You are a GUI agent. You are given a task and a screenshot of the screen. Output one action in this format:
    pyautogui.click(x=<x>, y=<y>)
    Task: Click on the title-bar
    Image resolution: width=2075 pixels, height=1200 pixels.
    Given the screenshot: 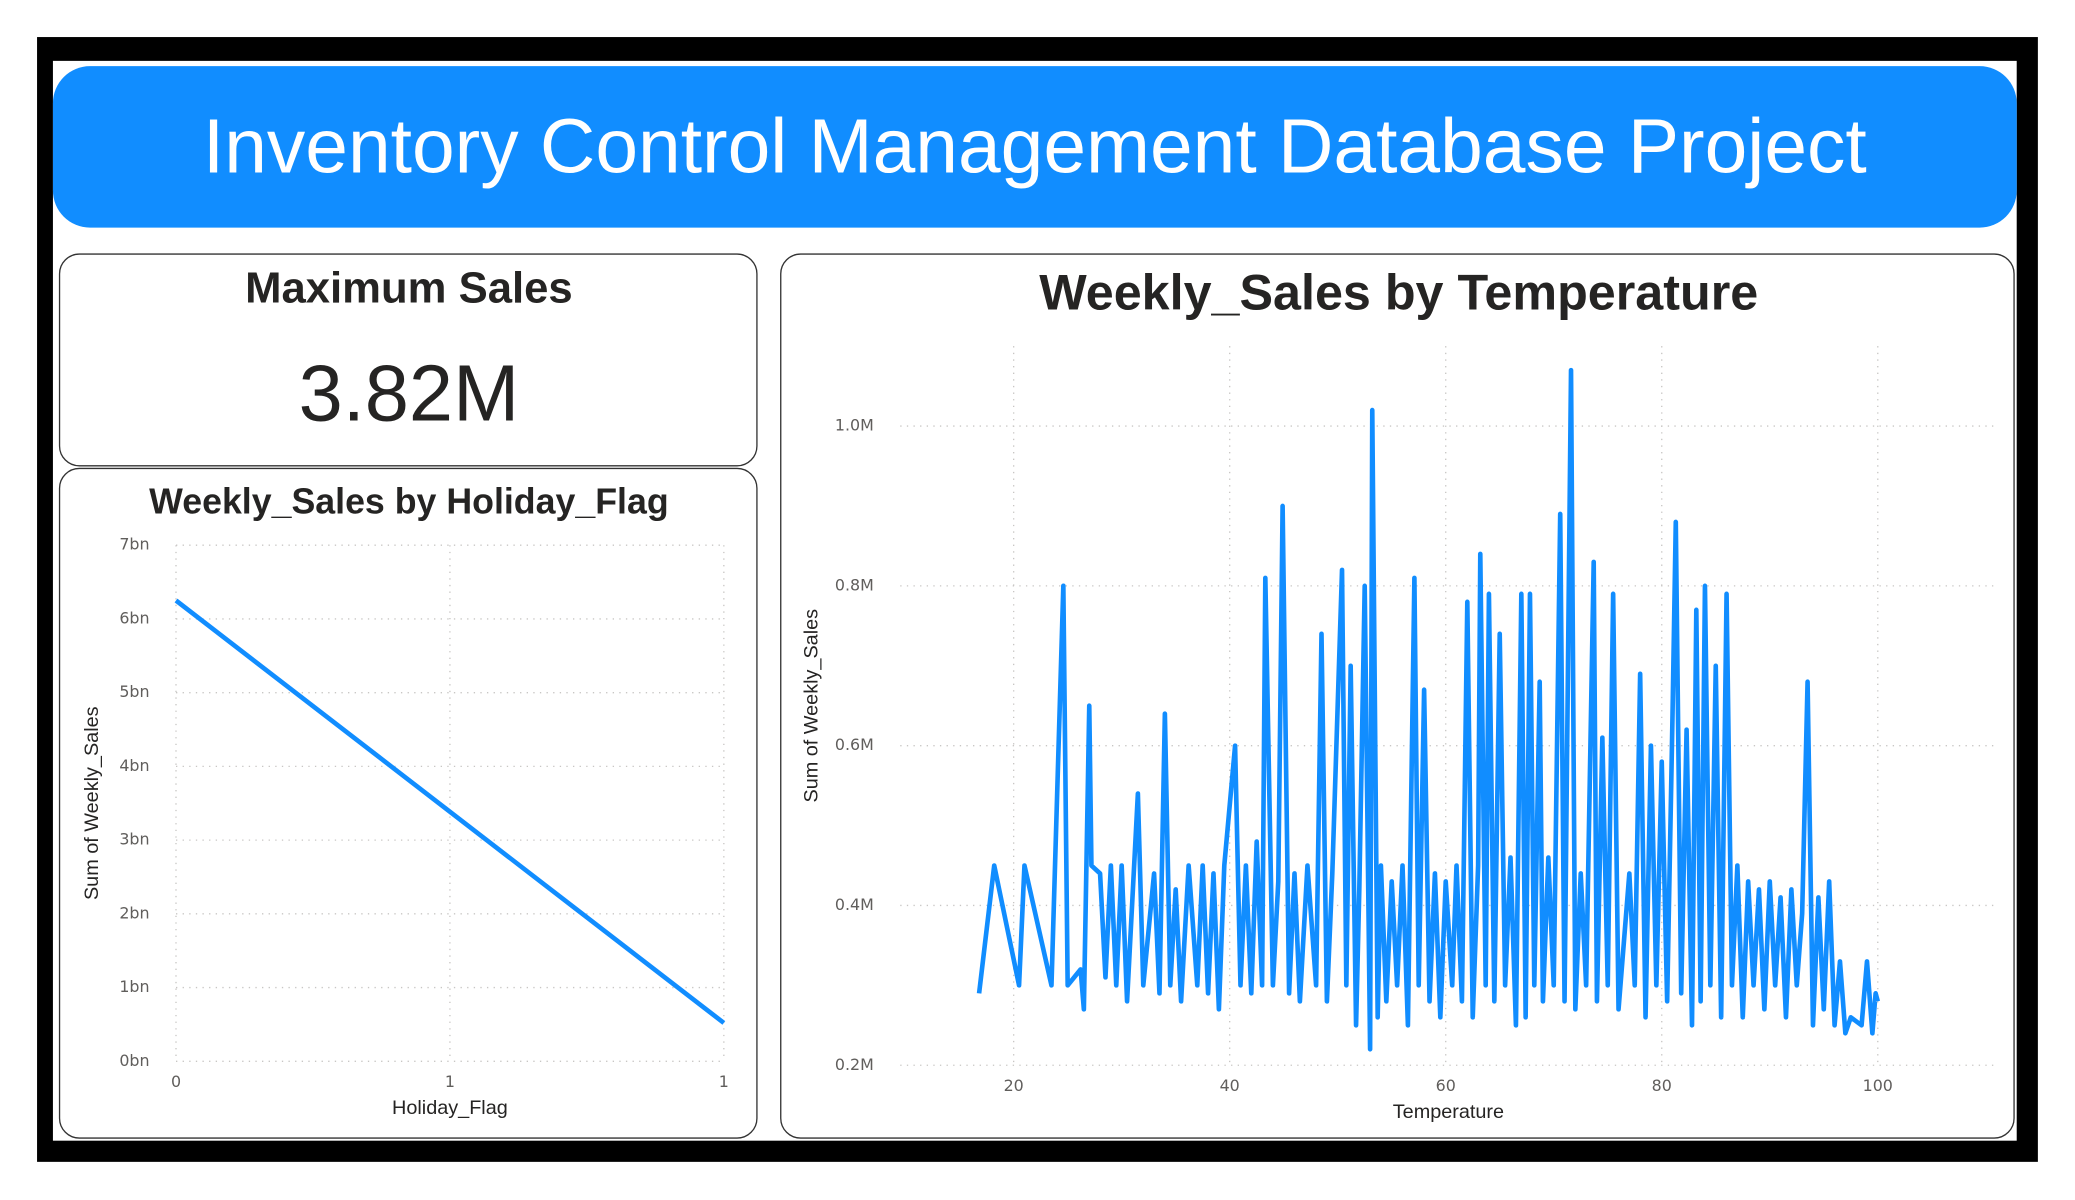 What is the action you would take?
    pyautogui.click(x=1034, y=147)
    